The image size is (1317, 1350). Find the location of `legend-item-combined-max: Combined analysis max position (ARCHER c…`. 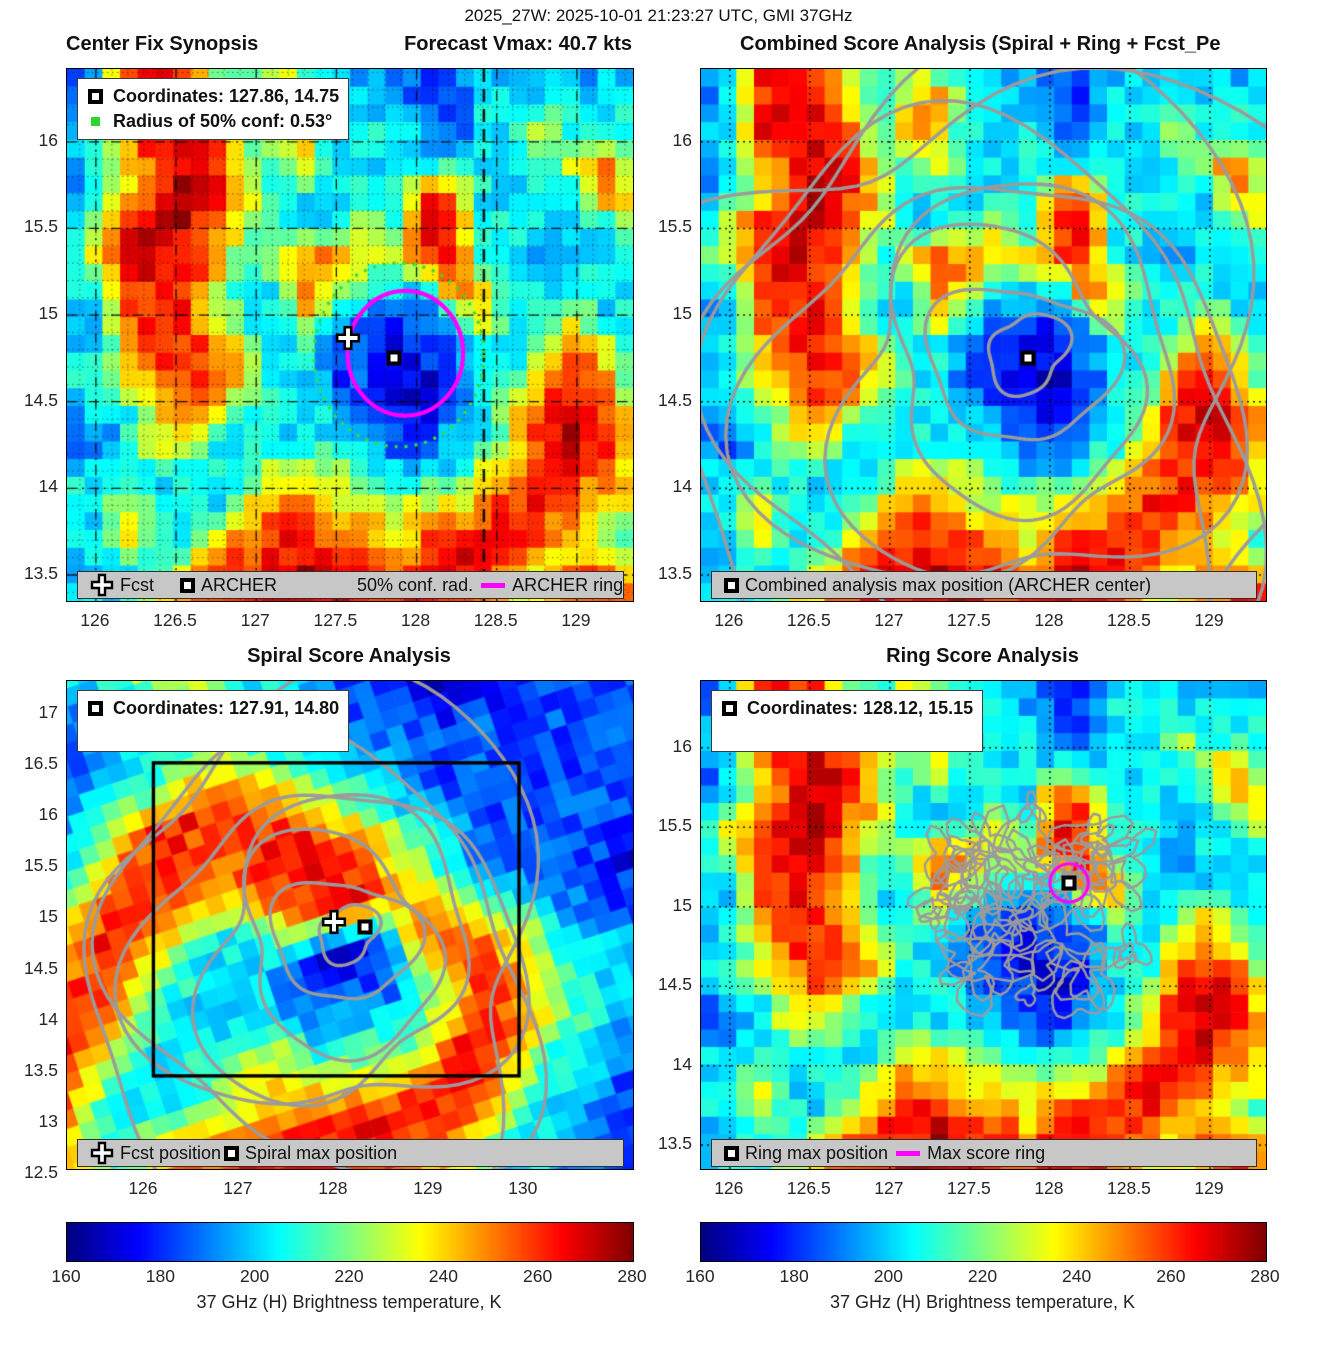

legend-item-combined-max: Combined analysis max position (ARCHER c… is located at coordinates (937, 585).